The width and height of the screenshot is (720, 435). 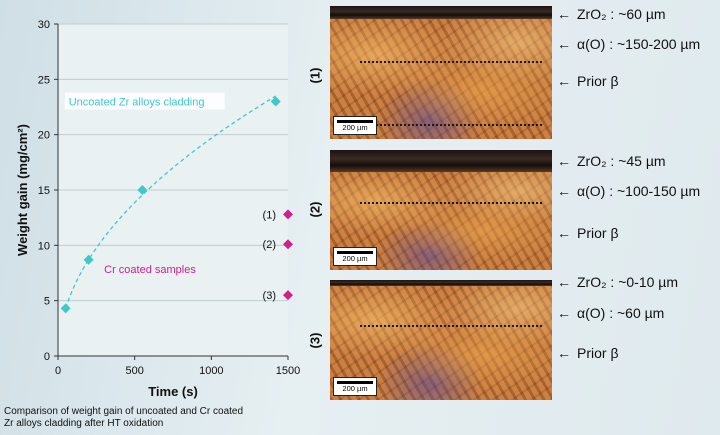 I want to click on y-tick-label: 25, so click(x=44, y=80).